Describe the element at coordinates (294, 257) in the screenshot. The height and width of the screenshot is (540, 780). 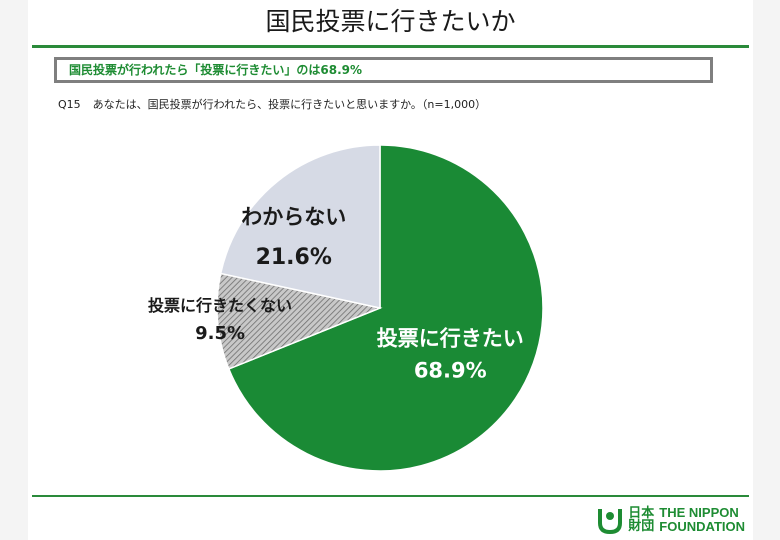
I see `slice-value-3: 21.6%` at that location.